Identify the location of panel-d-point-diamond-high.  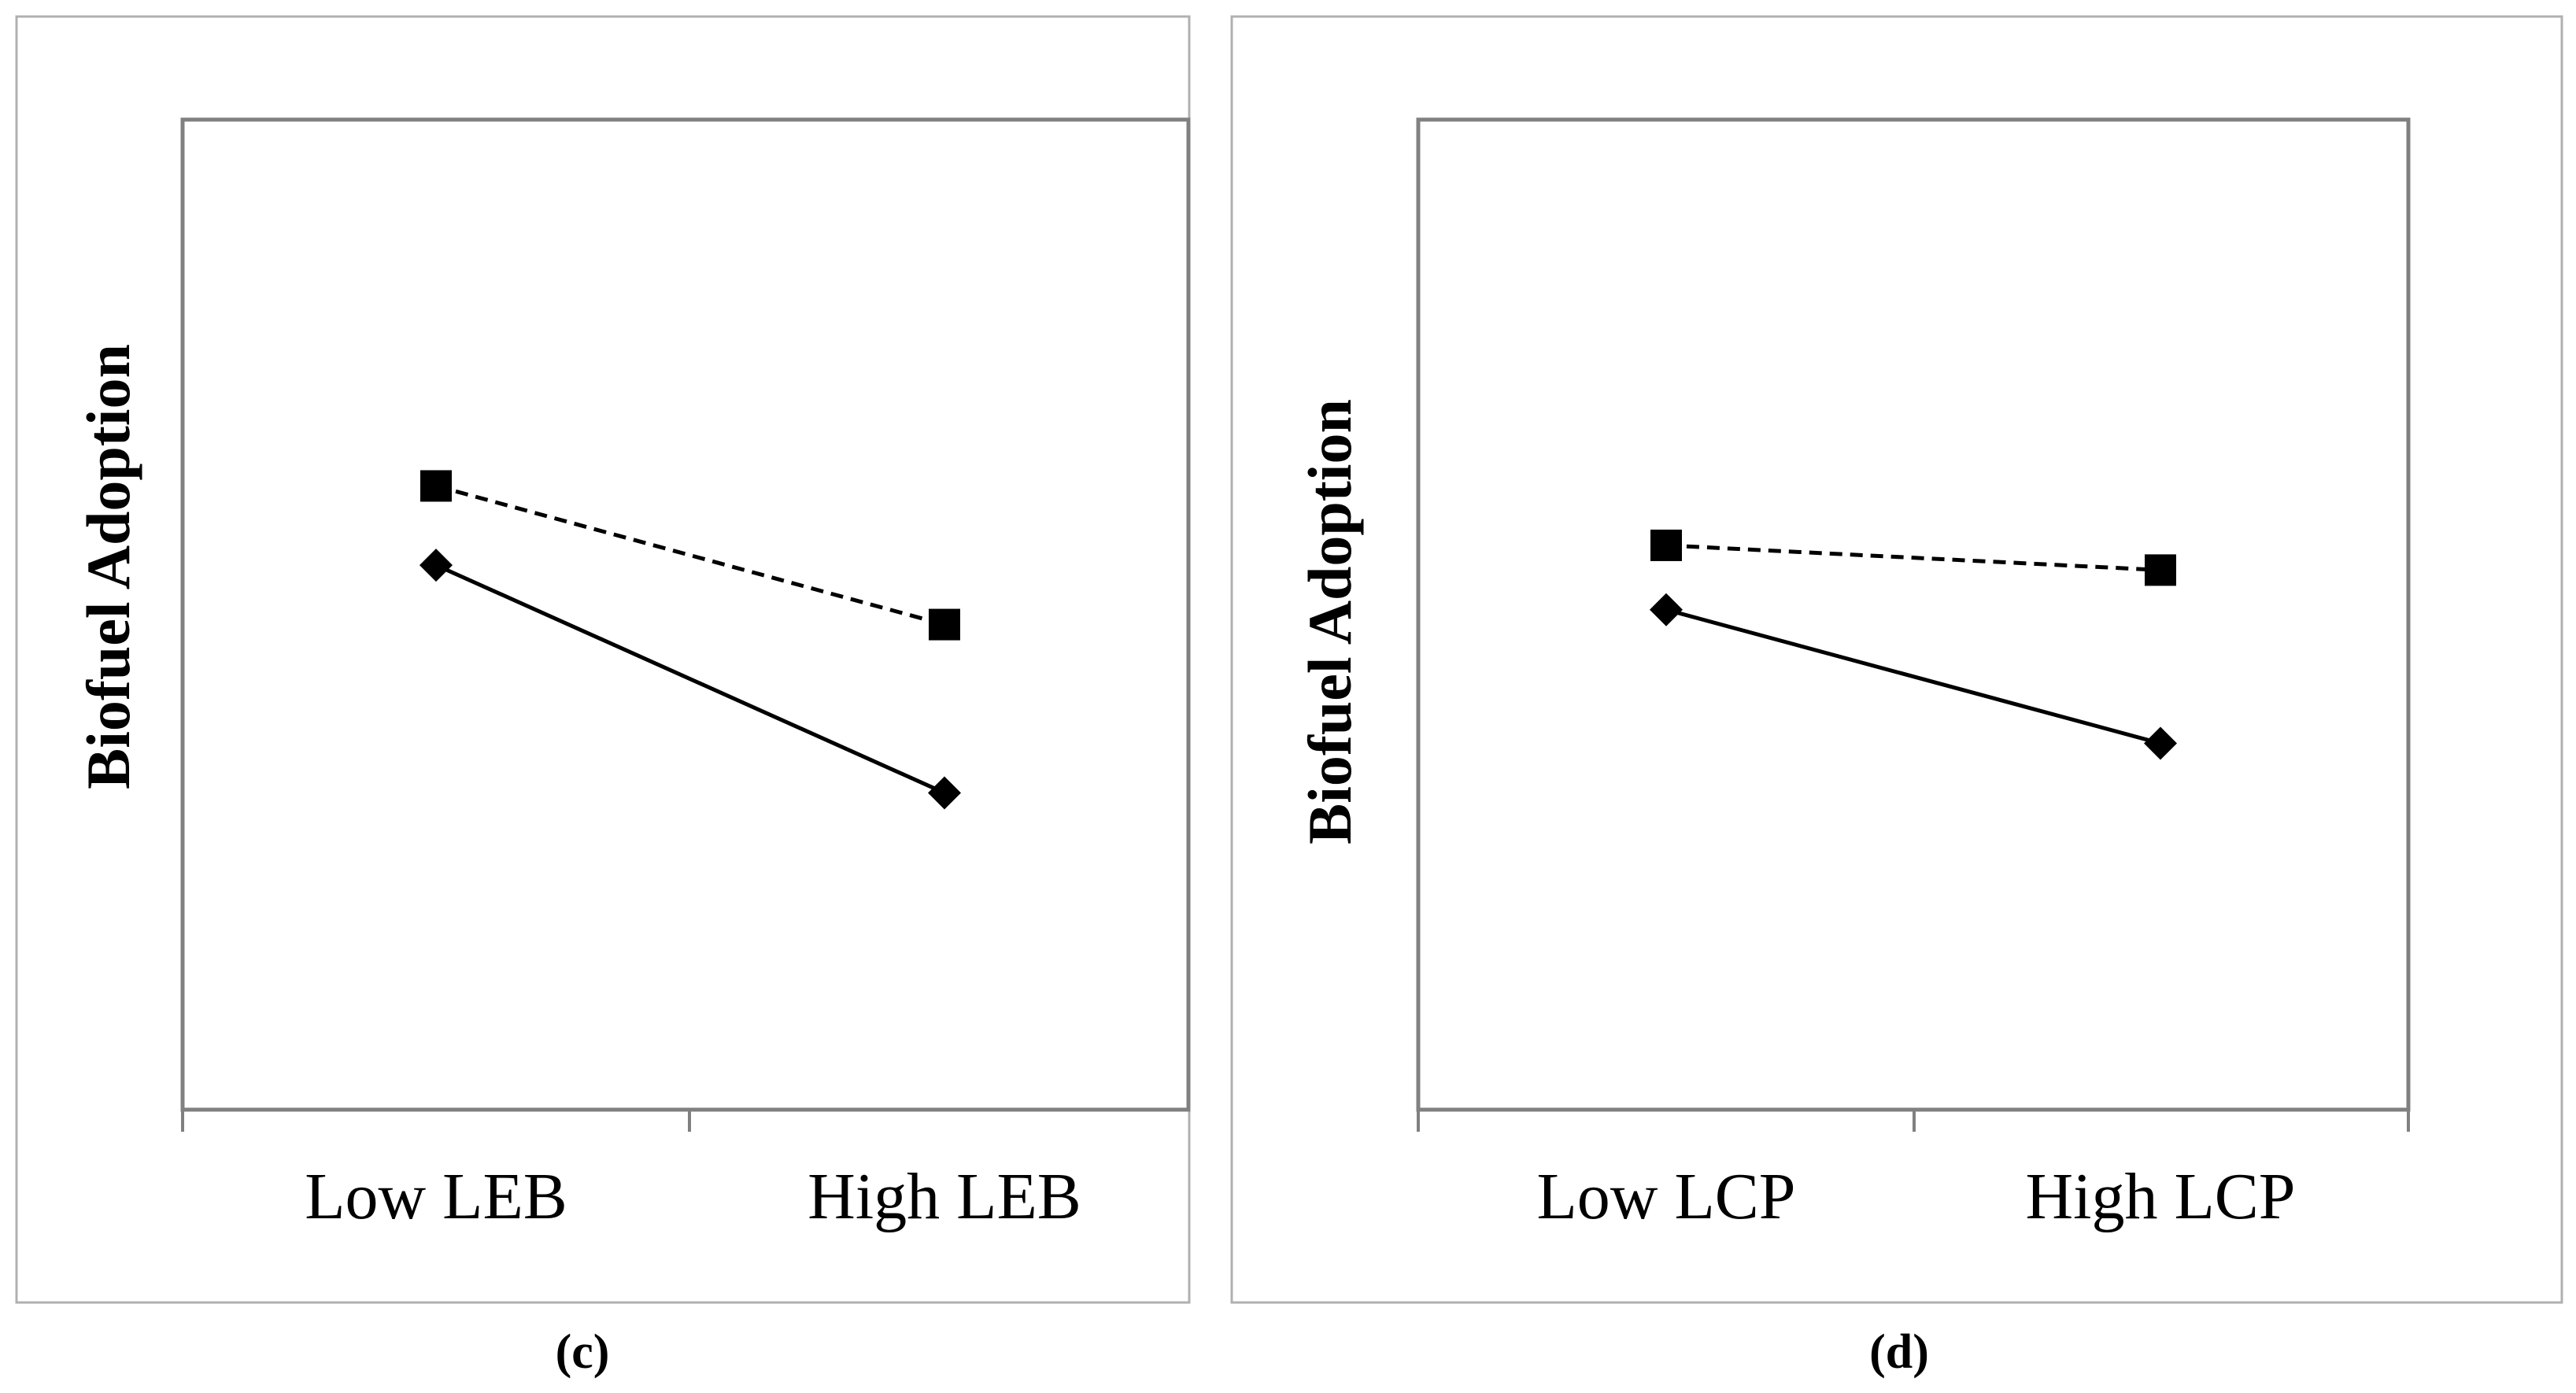
(2160, 743).